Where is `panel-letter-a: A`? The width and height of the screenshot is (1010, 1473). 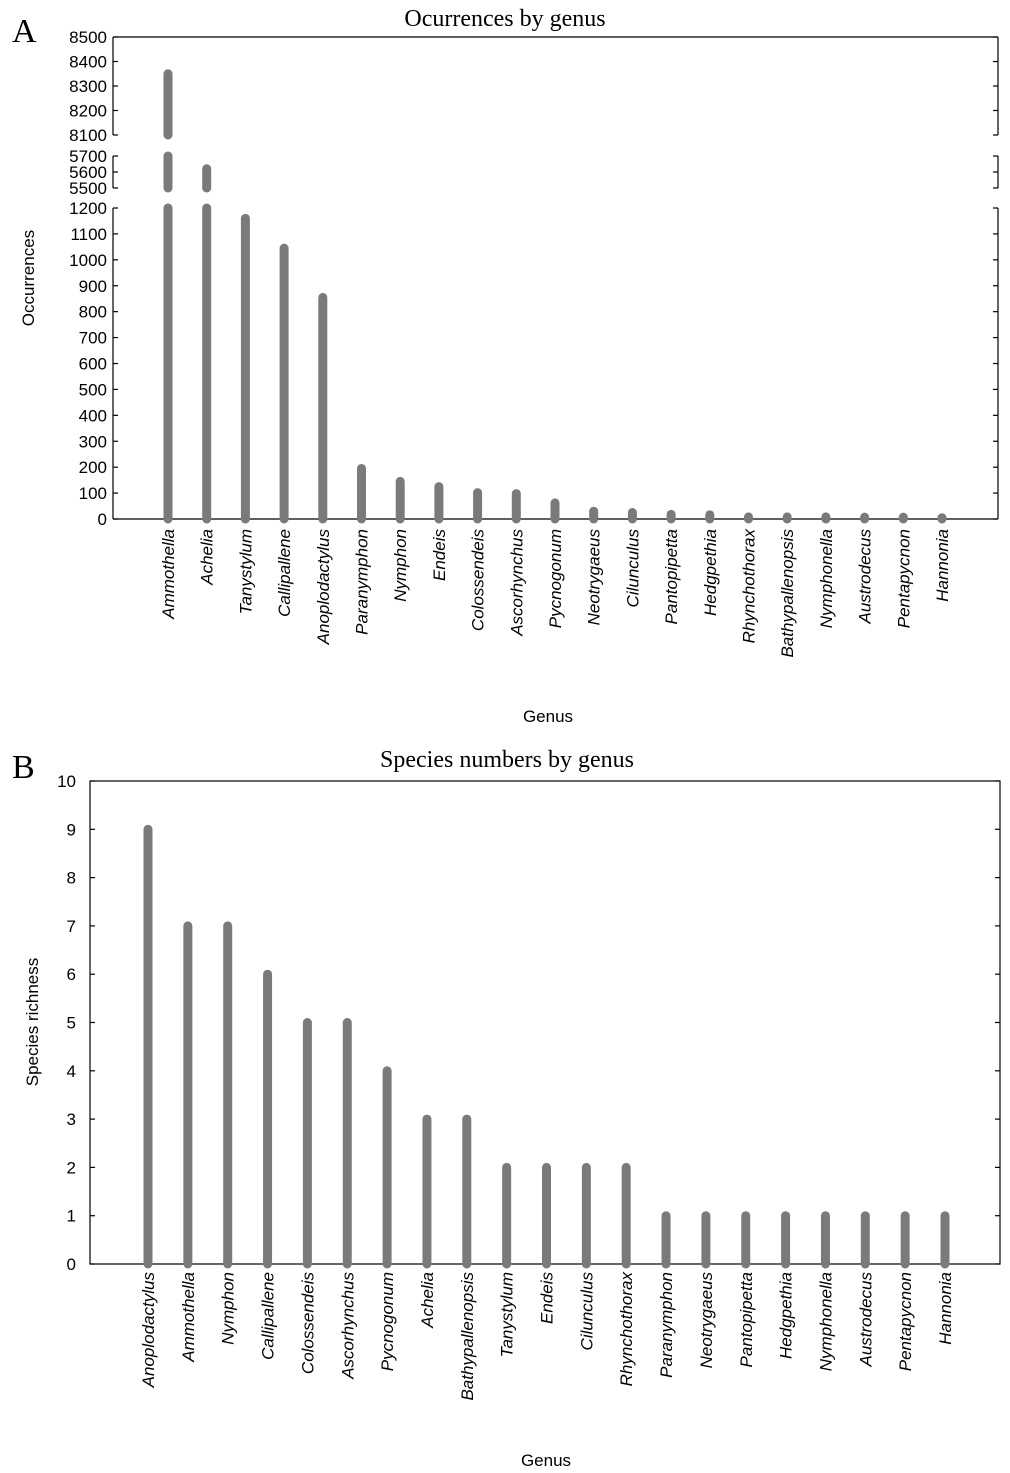 panel-letter-a: A is located at coordinates (24, 31).